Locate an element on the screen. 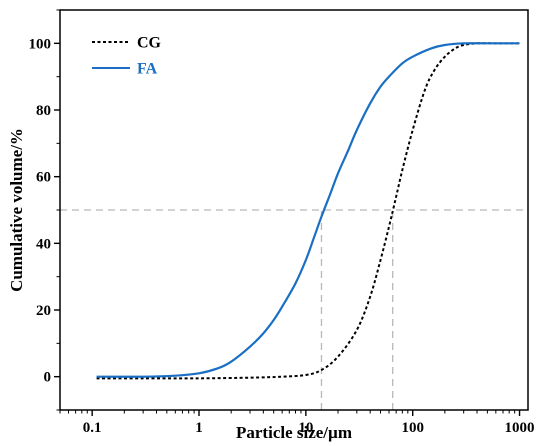 The image size is (550, 446). x-tick-label: 1 is located at coordinates (199, 428).